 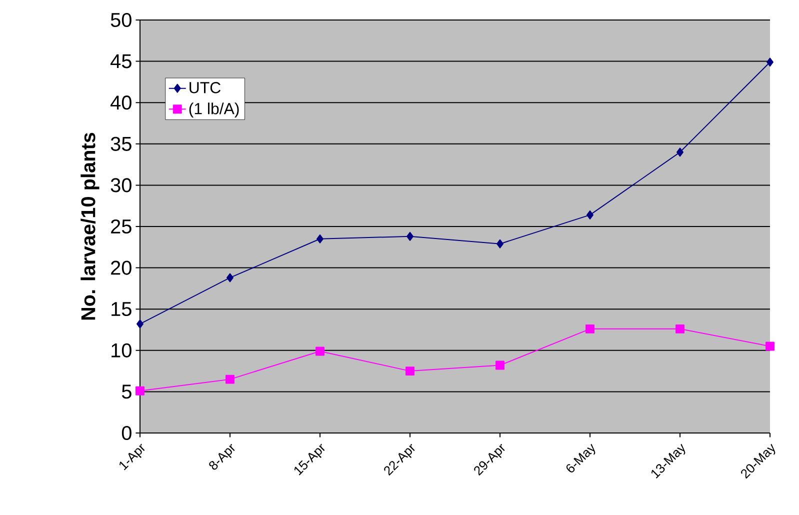 I want to click on y-tick-label: 10, so click(x=122, y=350).